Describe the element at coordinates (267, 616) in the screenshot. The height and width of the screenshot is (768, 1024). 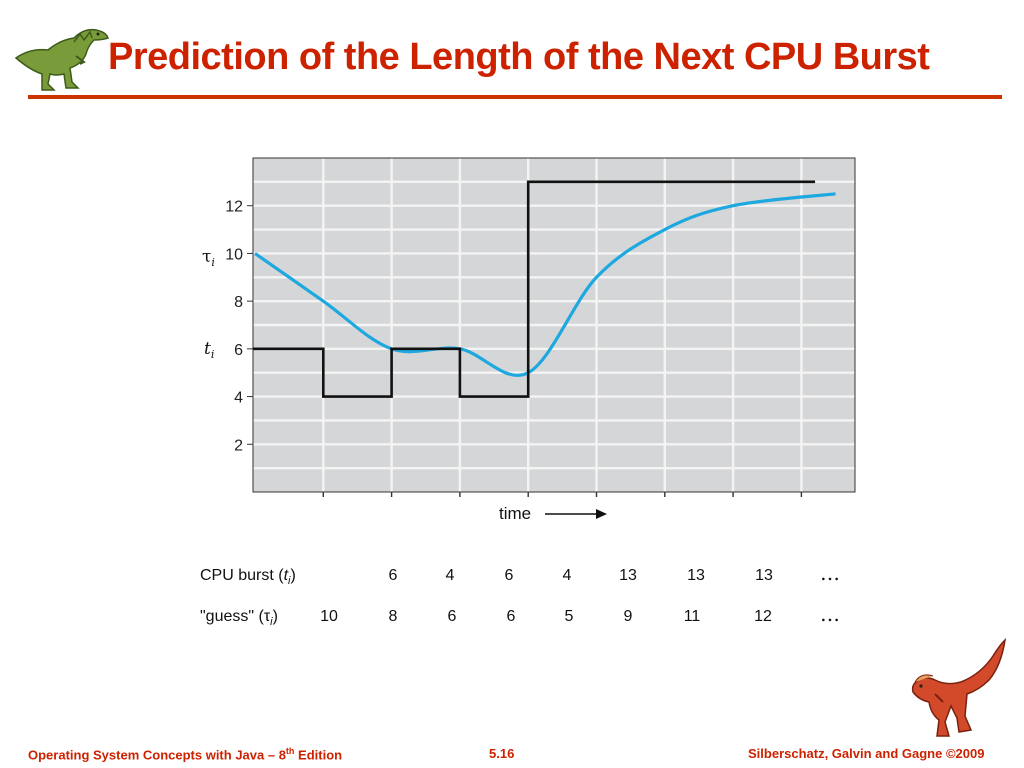
I see `guess-label-var: τ` at that location.